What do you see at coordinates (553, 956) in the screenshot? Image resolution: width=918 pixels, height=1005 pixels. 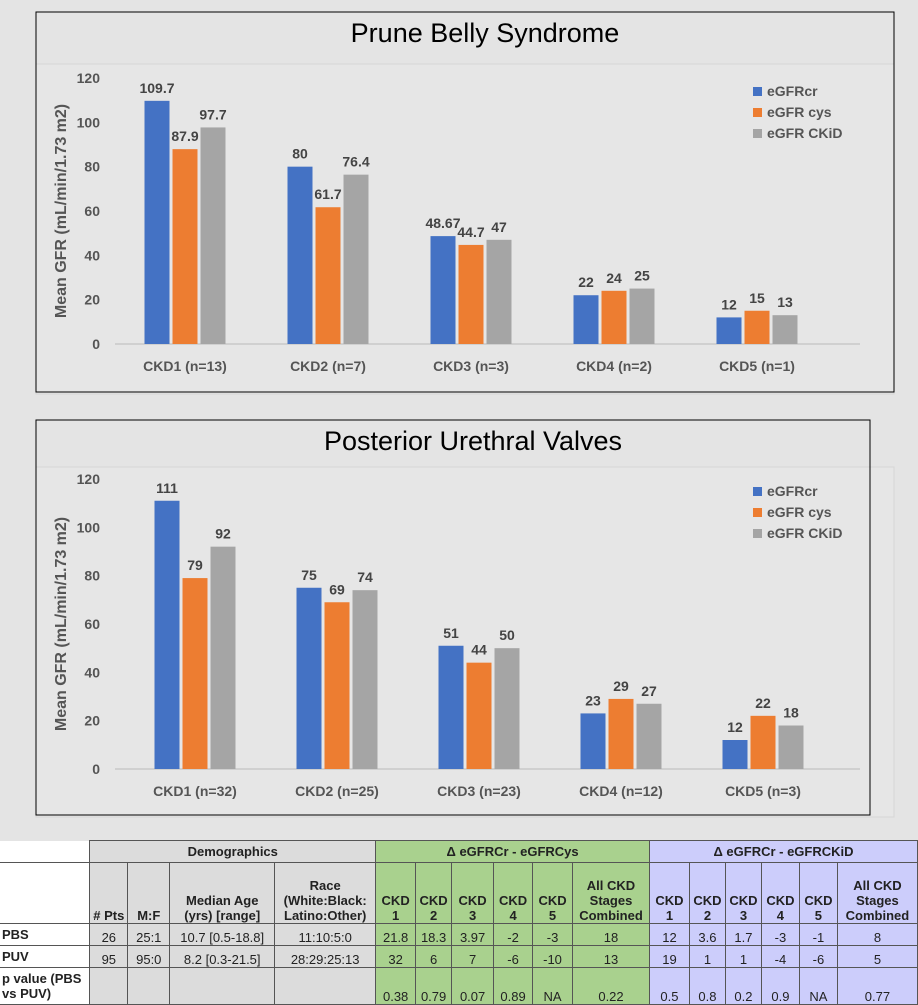 I see `cell: -10` at bounding box center [553, 956].